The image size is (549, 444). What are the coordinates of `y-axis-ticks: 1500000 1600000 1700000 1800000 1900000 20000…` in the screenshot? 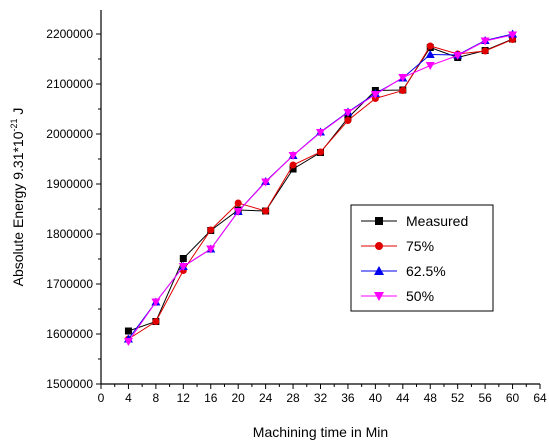 It's located at (73, 209).